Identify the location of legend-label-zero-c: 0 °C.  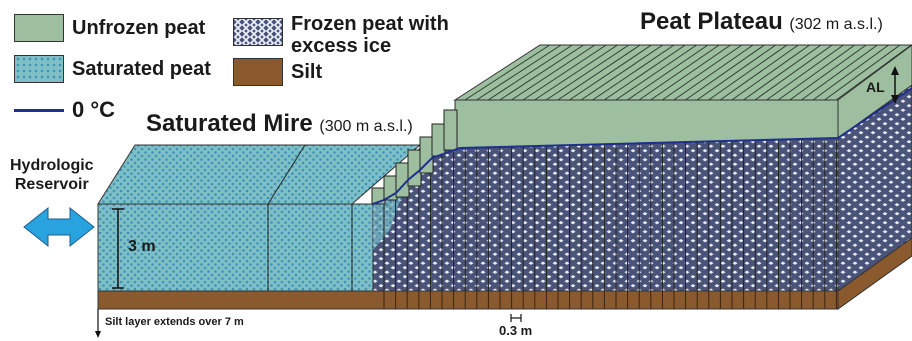
(94, 109).